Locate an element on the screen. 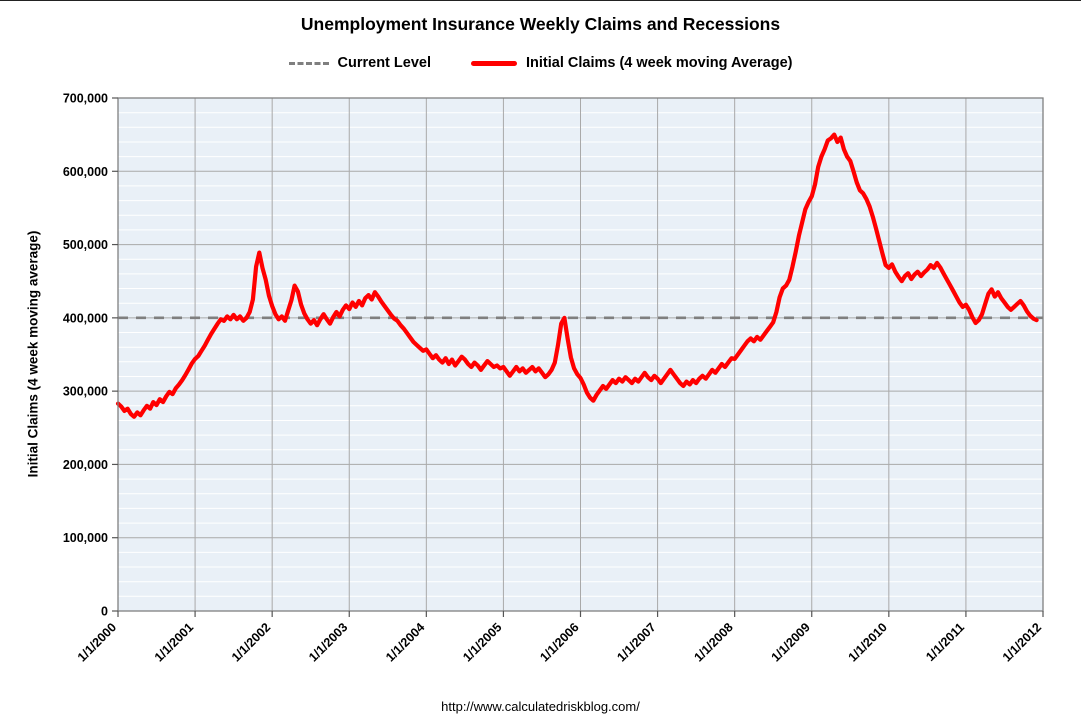  svg-text: 700,000 is located at coordinates (85, 99).